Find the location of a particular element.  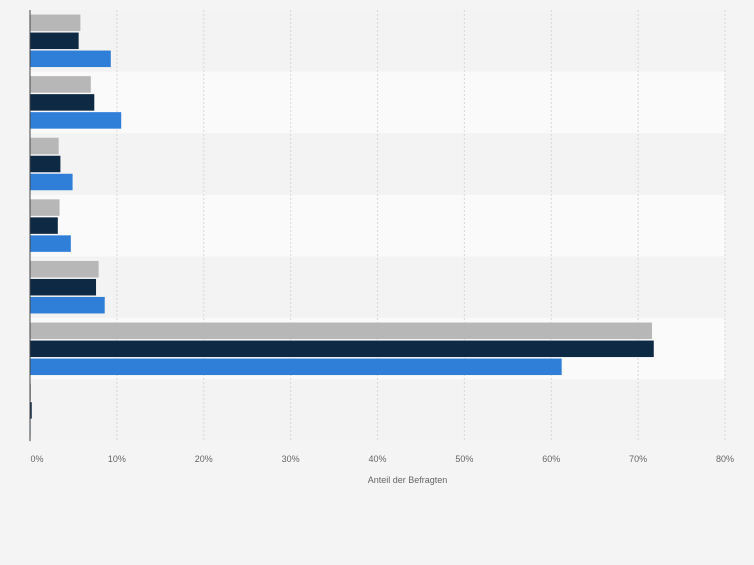

x-tick-label-0: 0% is located at coordinates (36, 459).